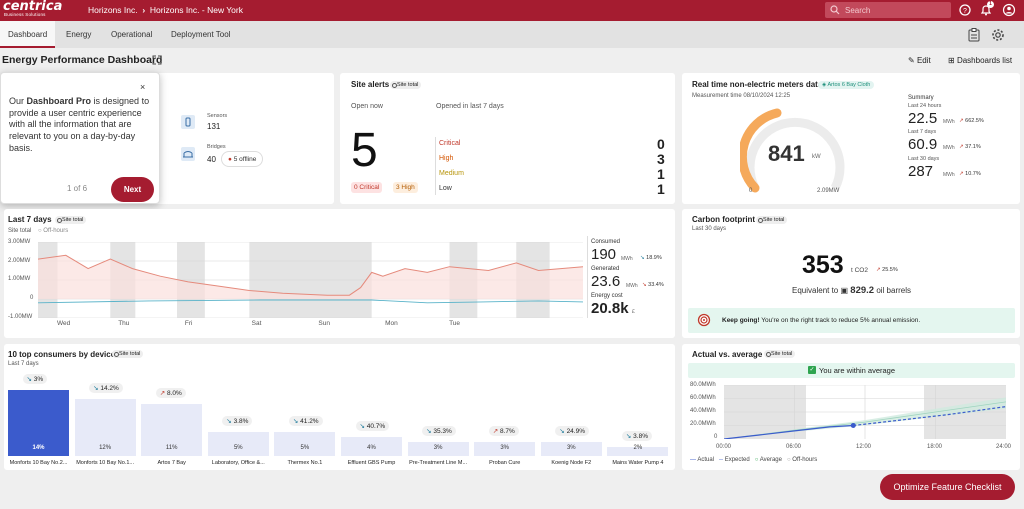 The width and height of the screenshot is (1024, 509). Describe the element at coordinates (1009, 10) in the screenshot. I see `user-icon` at that location.